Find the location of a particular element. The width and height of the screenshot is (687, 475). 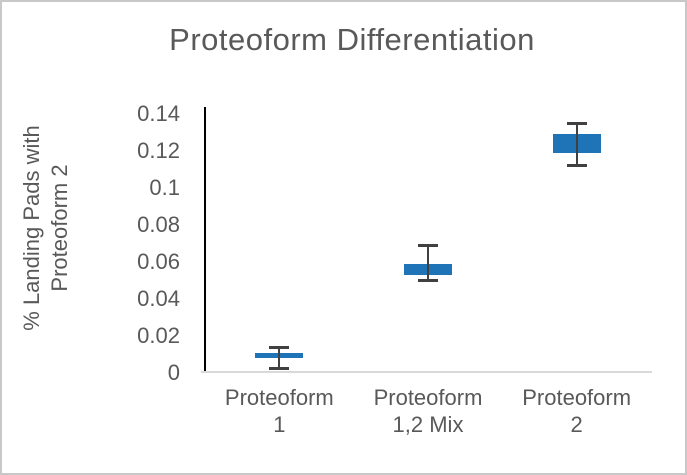

chart-title: Proteoform Differentiation is located at coordinates (352, 39).